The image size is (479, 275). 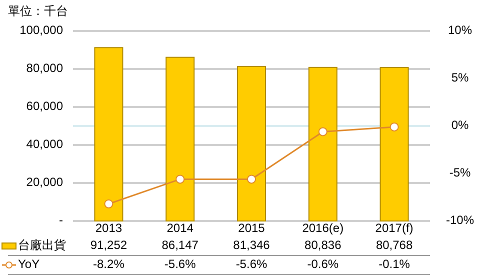 What do you see at coordinates (45, 68) in the screenshot?
I see `y-tick-label: 80,000` at bounding box center [45, 68].